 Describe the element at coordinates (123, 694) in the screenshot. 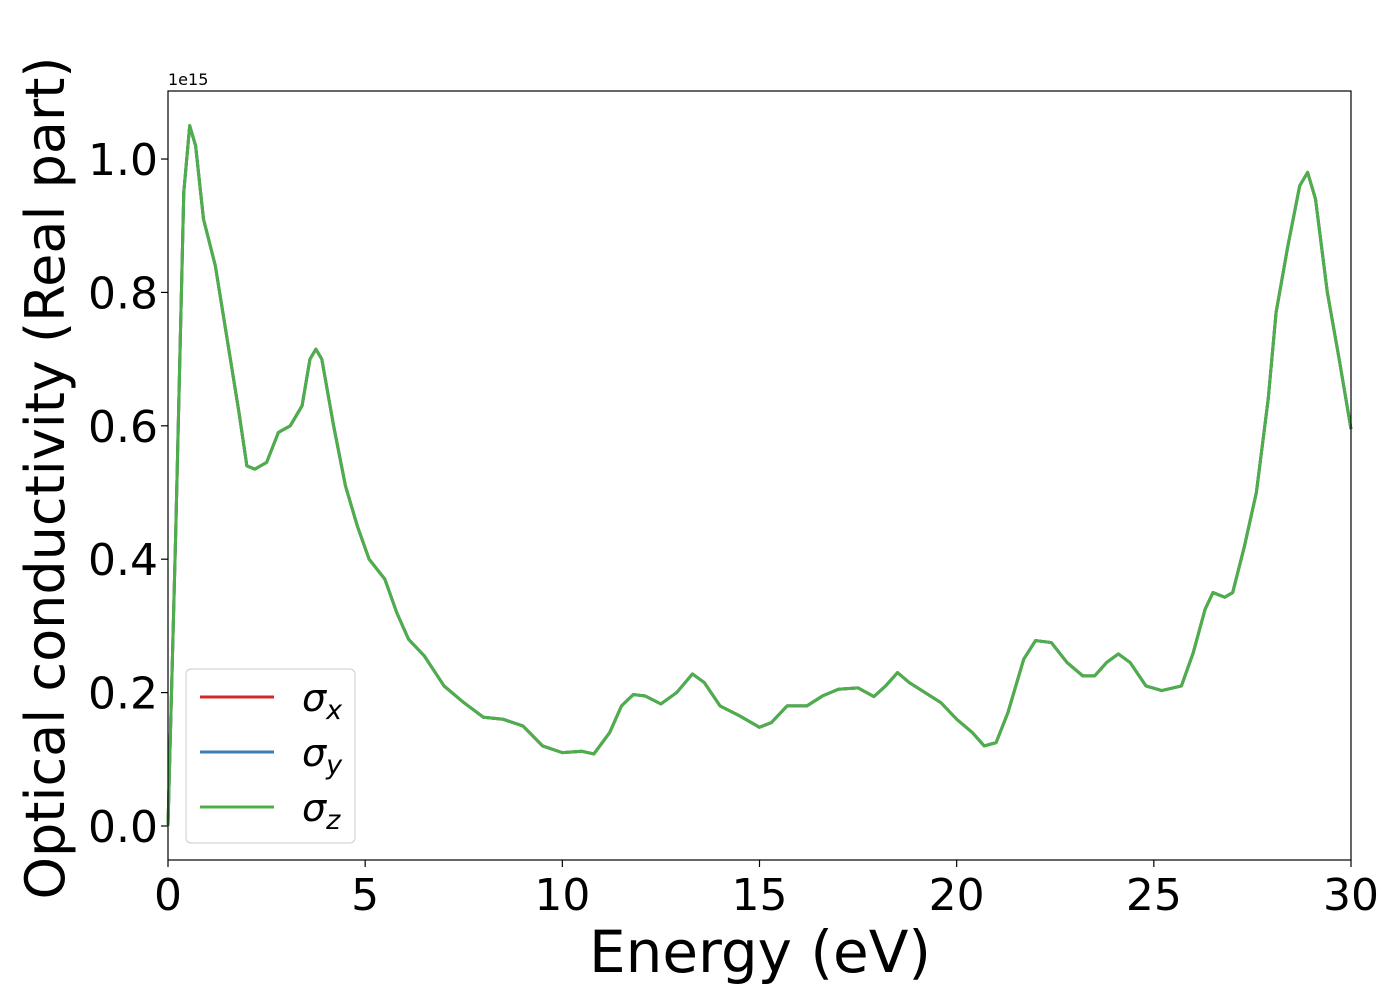

I see `y-tick-label: 0.2` at that location.